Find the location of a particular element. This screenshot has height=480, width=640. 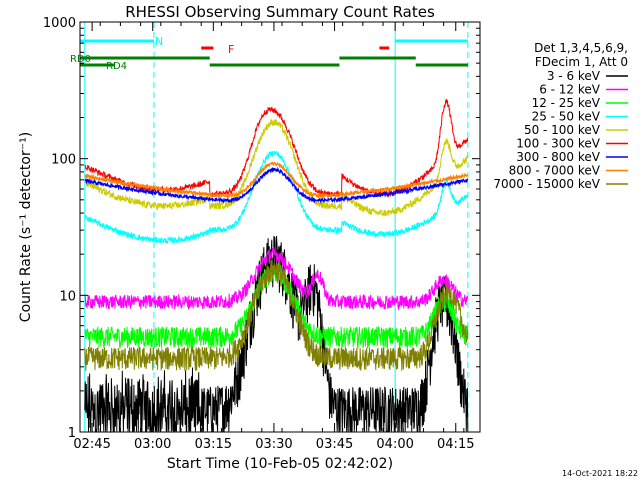

legend-label: 12 - 25 keV is located at coordinates (566, 103).